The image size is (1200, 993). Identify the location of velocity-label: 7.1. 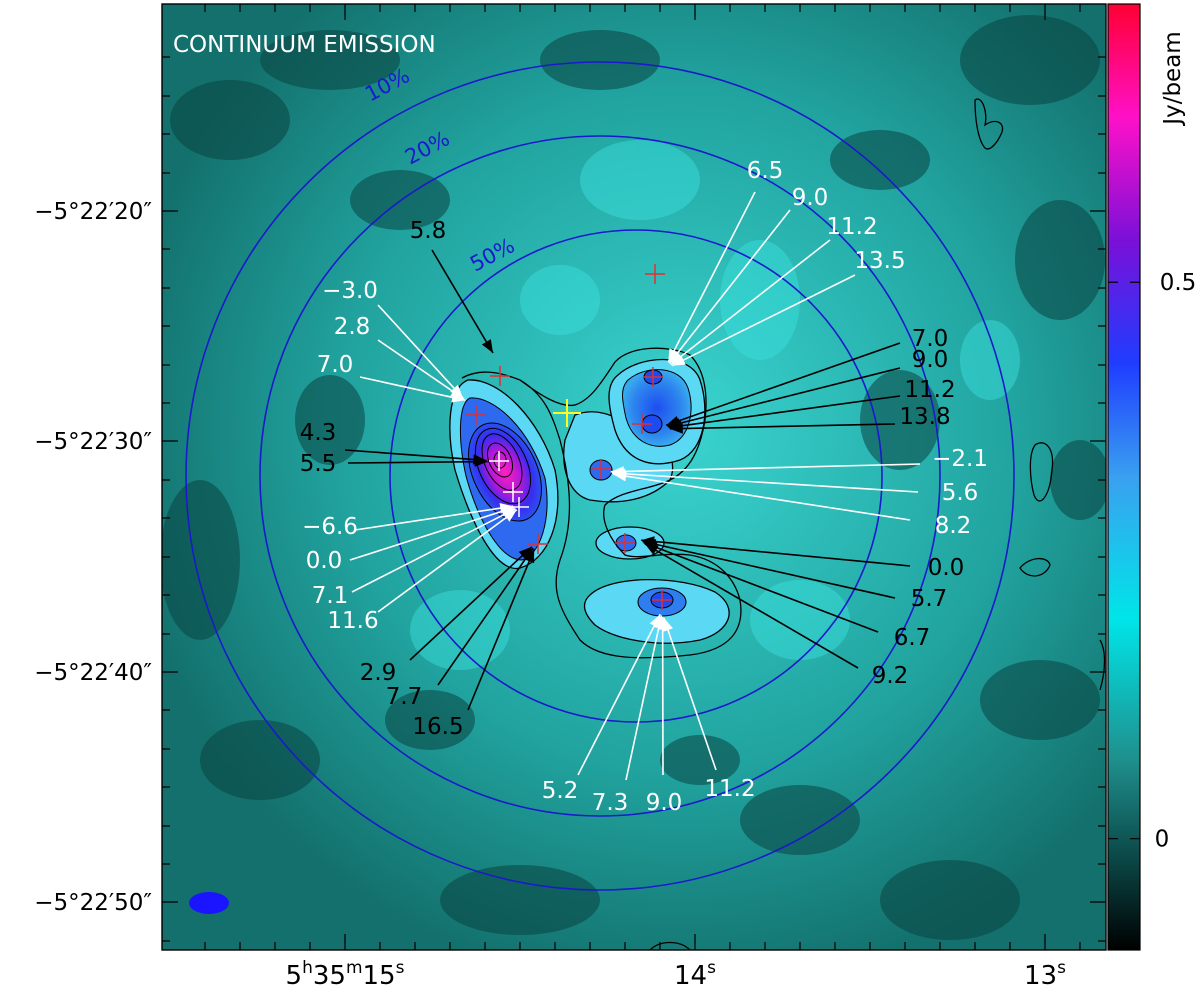
(330, 596).